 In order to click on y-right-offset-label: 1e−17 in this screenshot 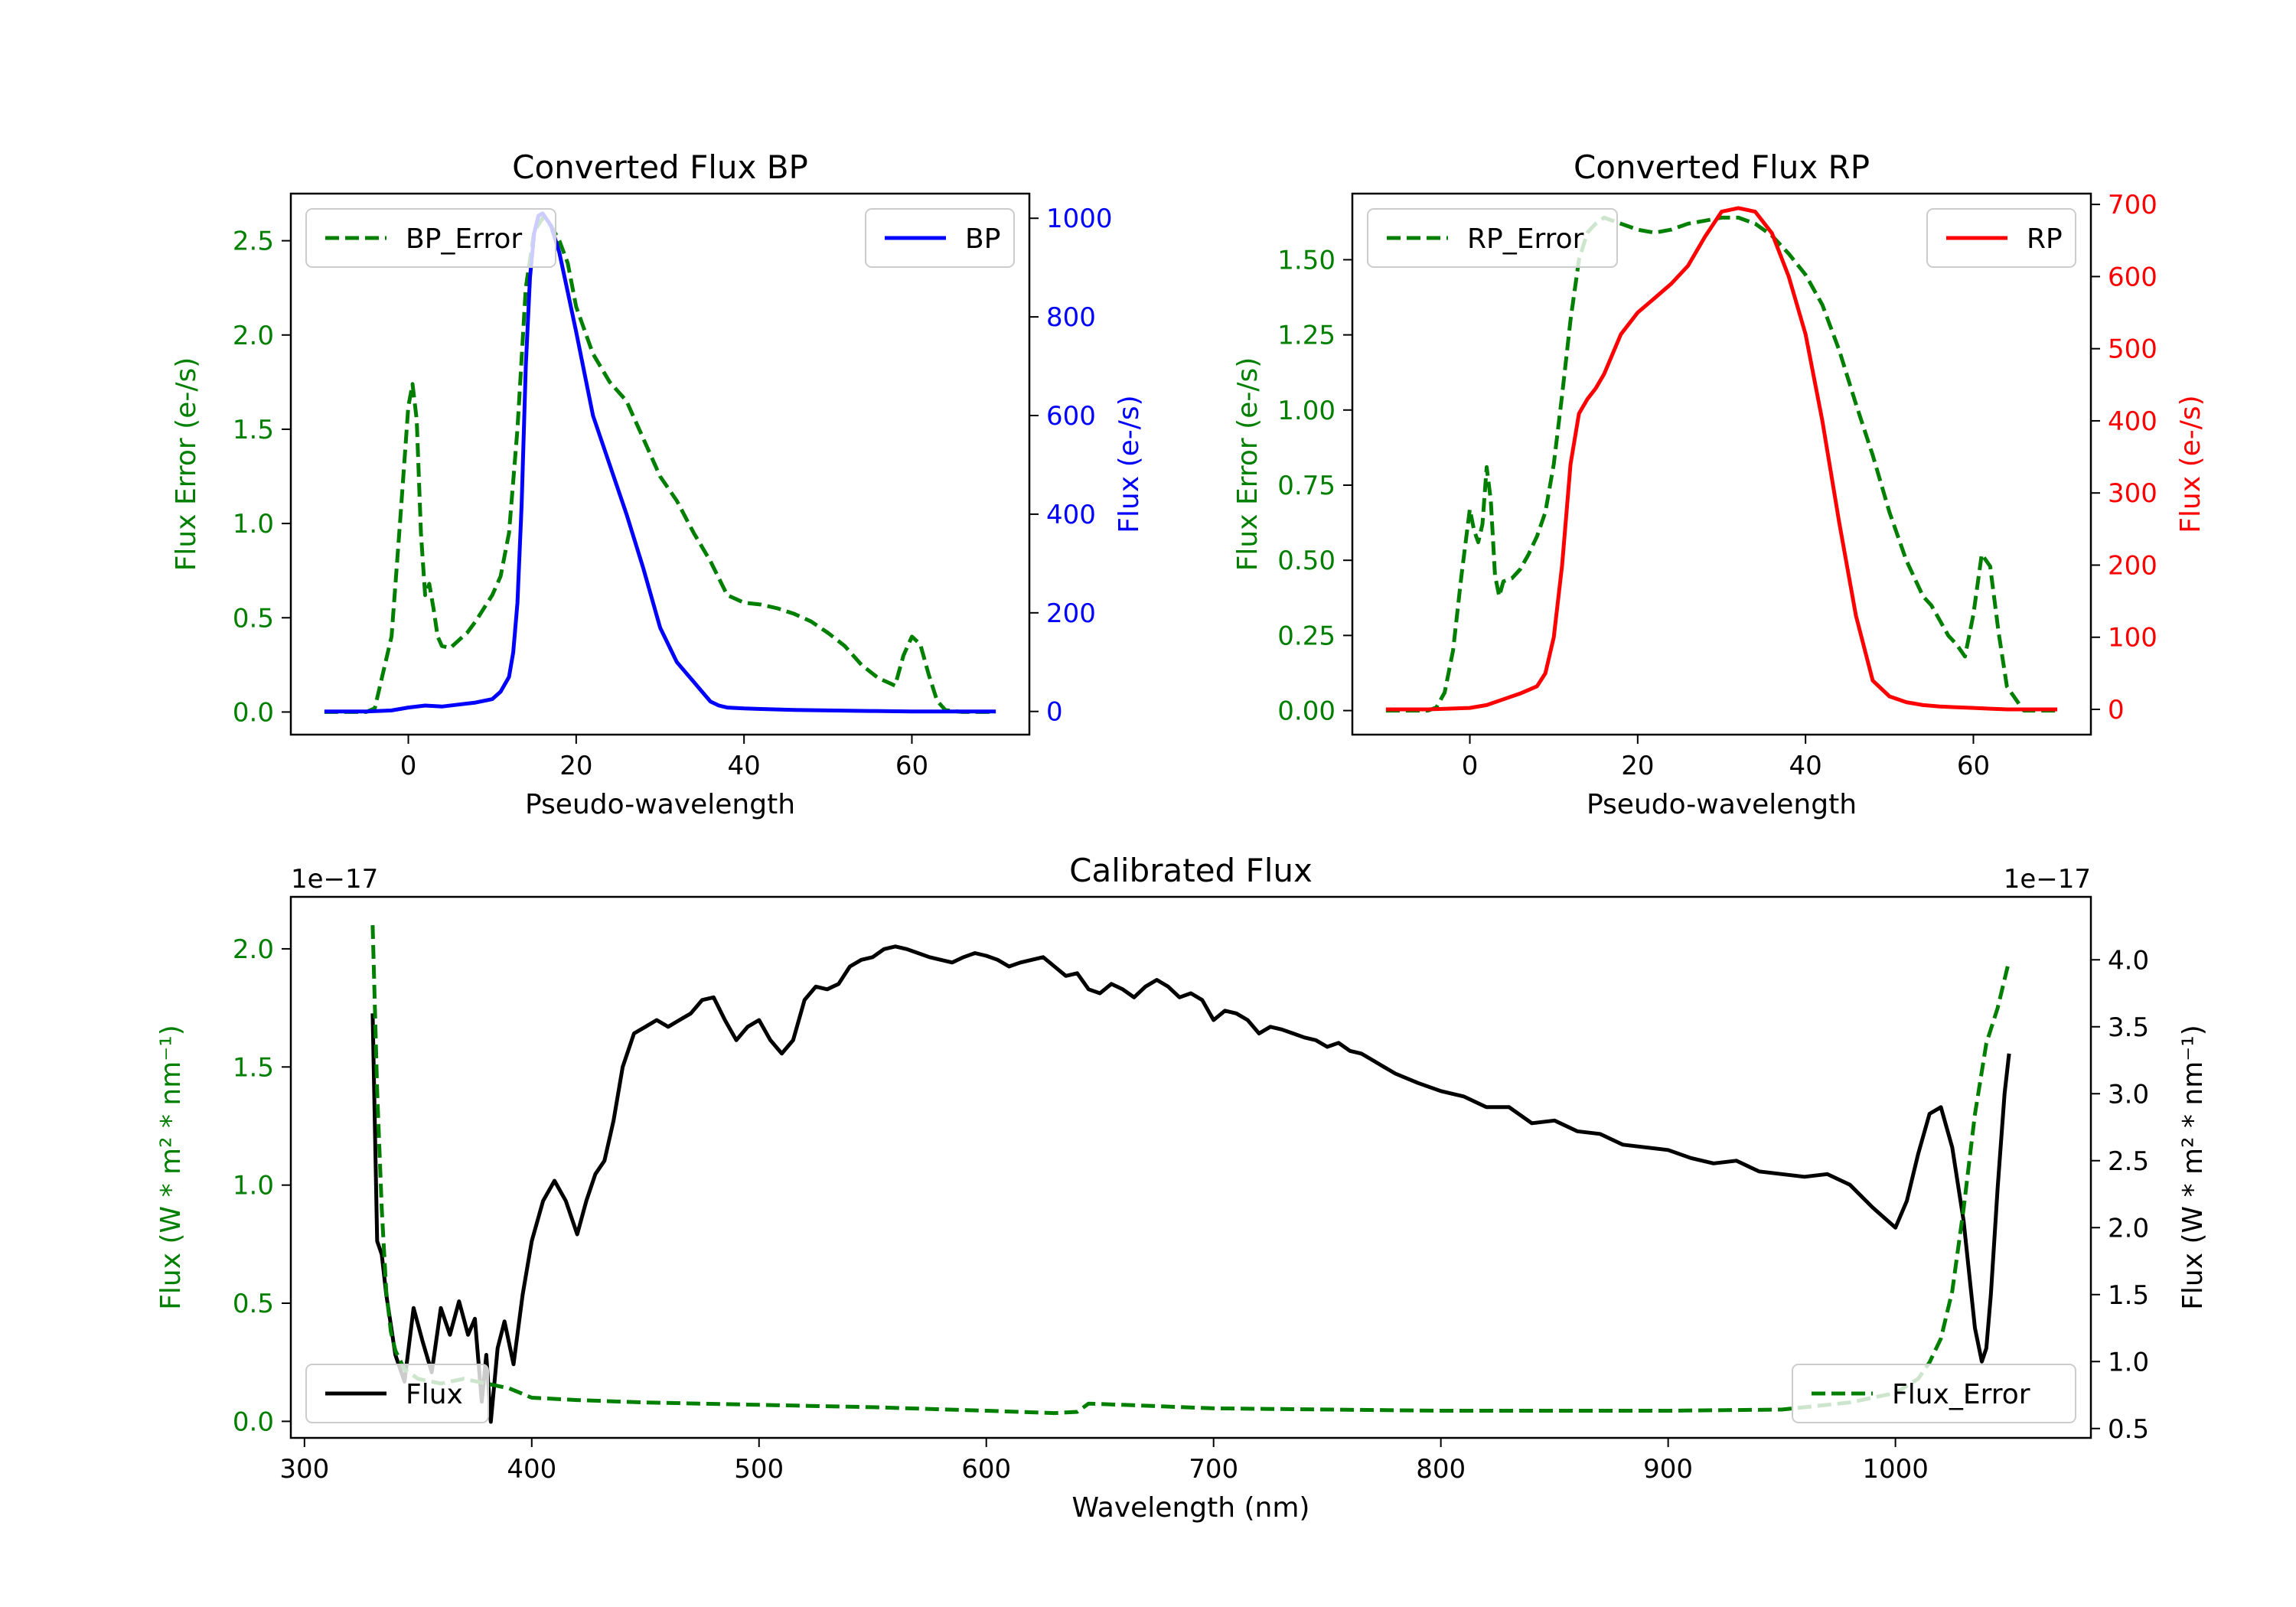, I will do `click(2047, 879)`.